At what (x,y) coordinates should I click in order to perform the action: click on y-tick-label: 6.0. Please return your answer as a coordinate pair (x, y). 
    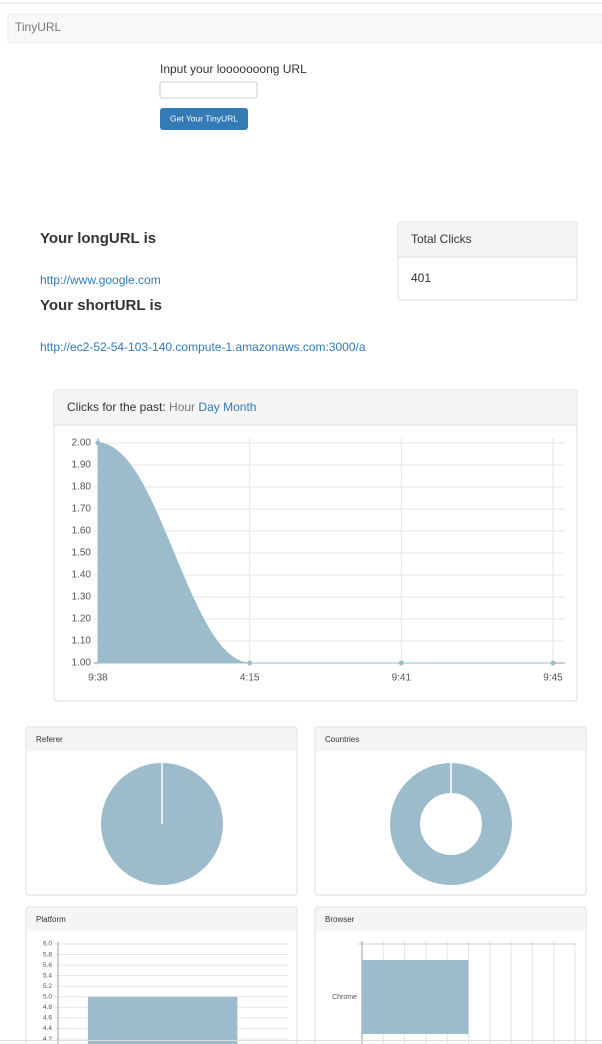
    Looking at the image, I should click on (47, 944).